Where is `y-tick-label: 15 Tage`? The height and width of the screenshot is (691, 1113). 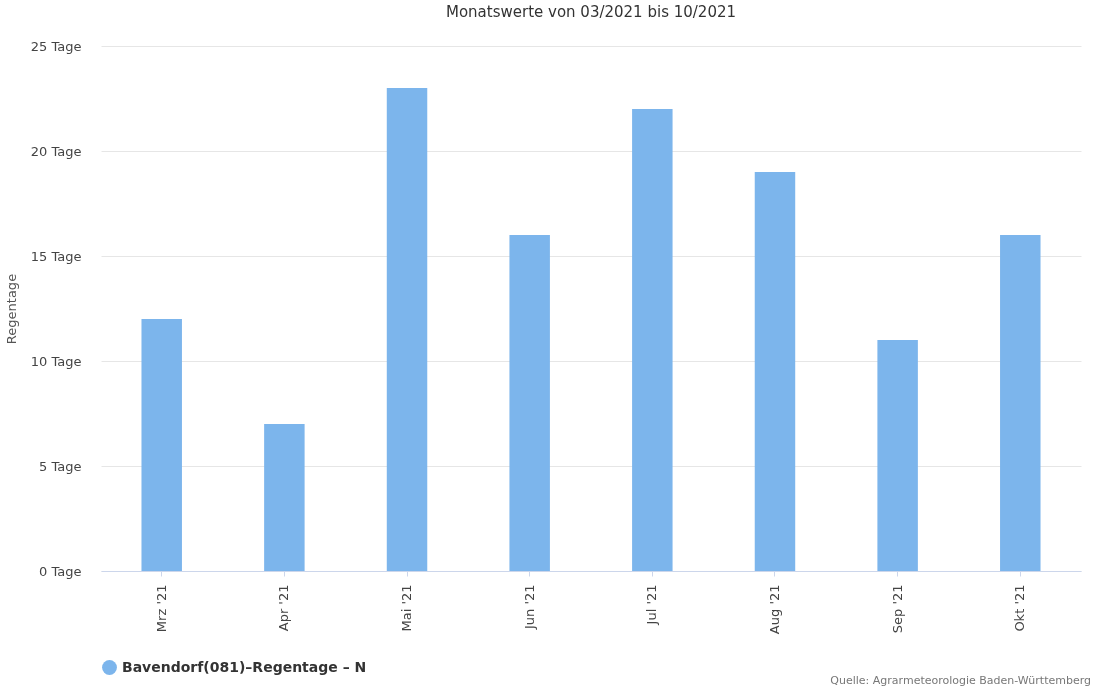
y-tick-label: 15 Tage is located at coordinates (56, 256).